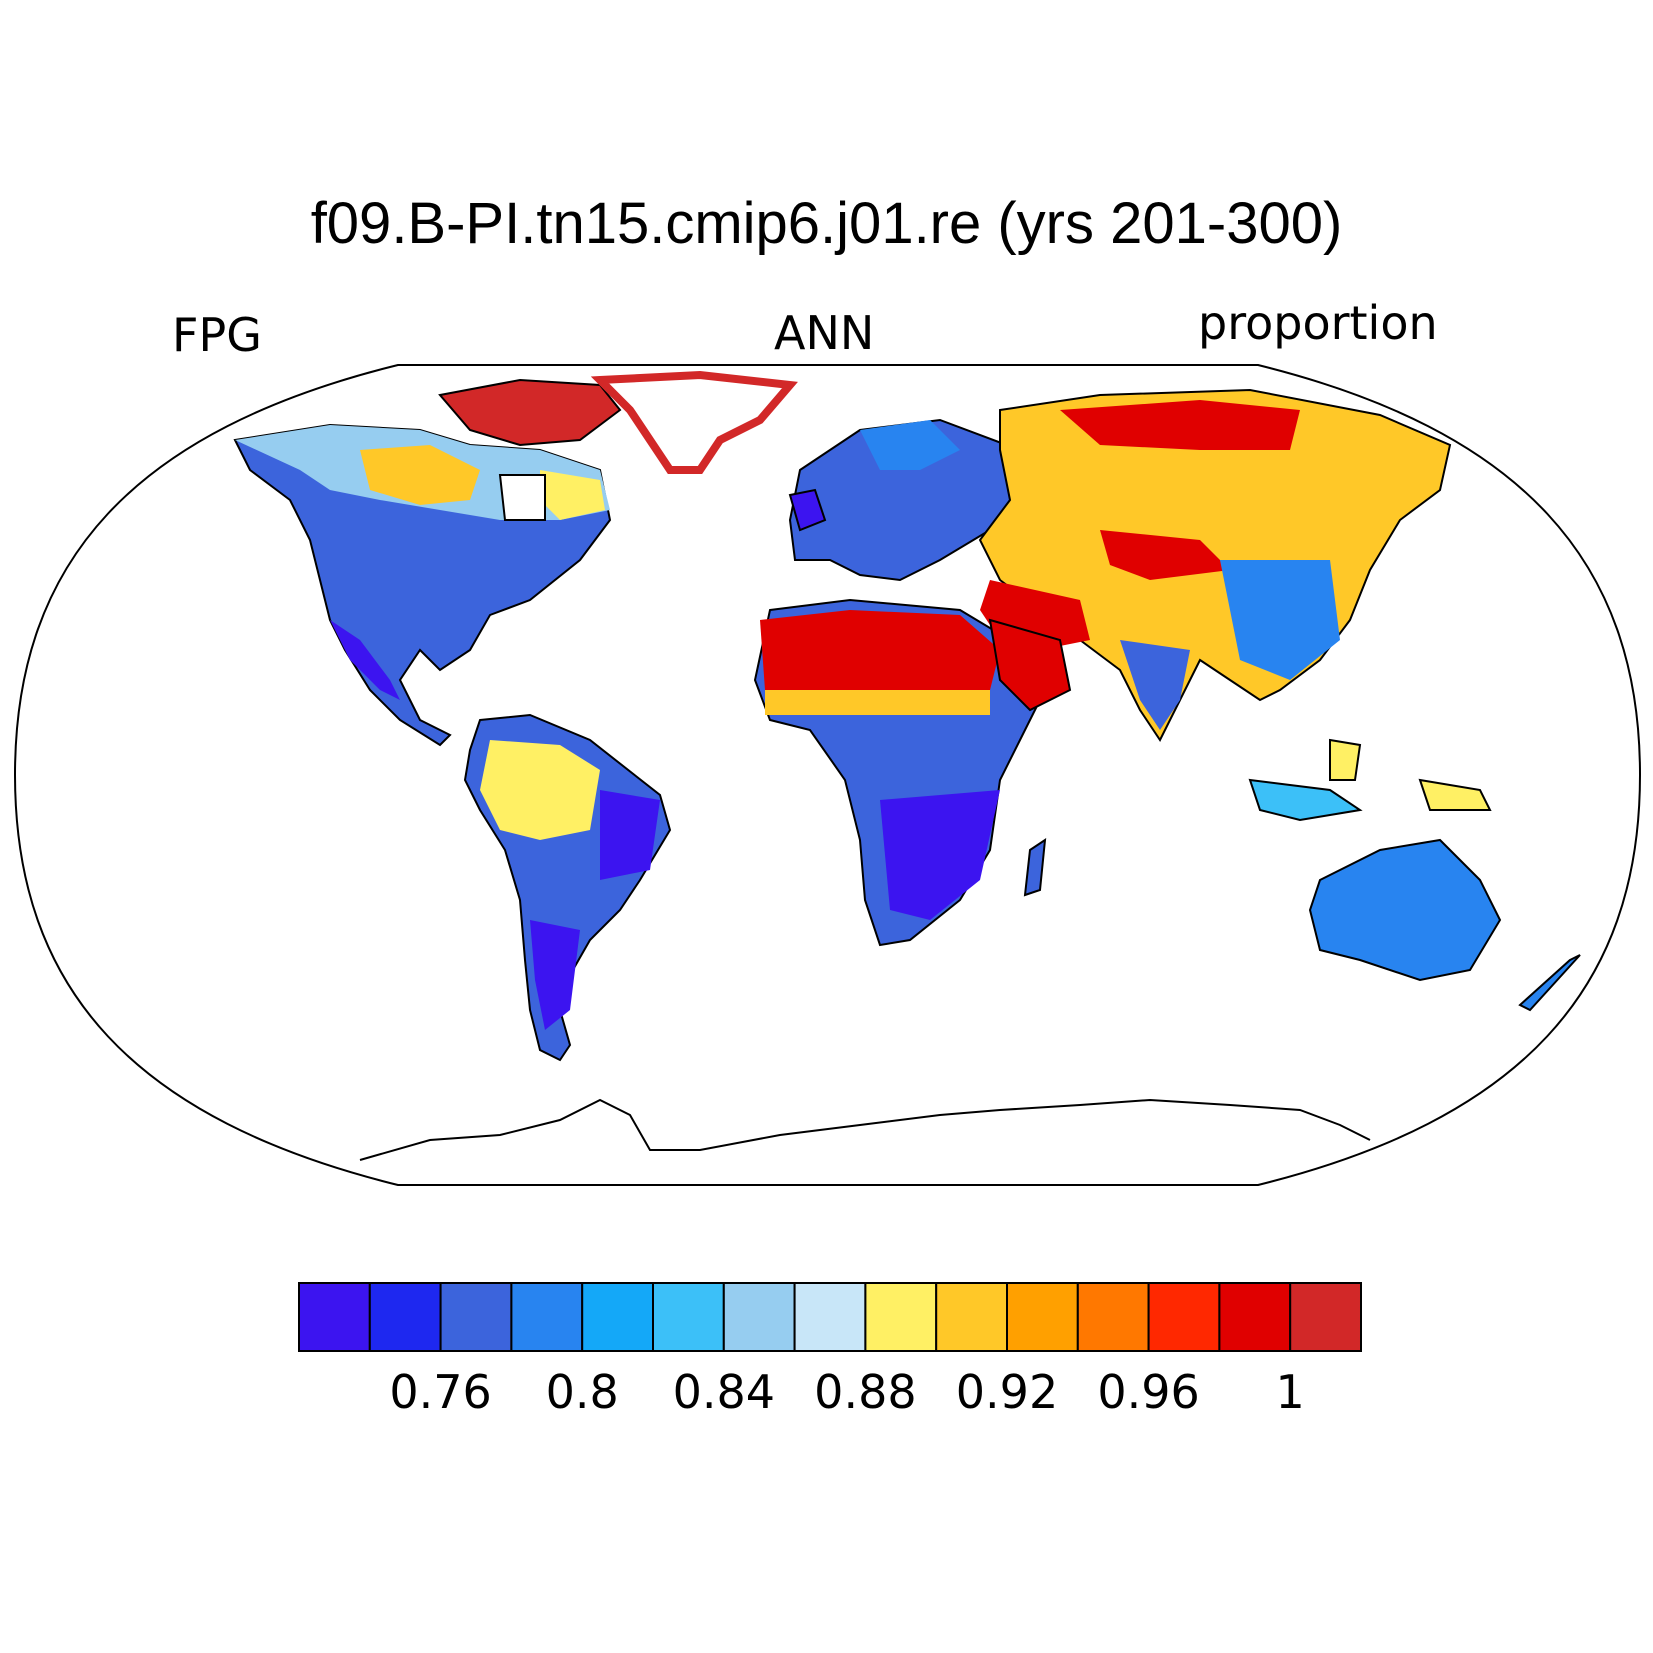 The height and width of the screenshot is (1653, 1653). I want to click on labrador, so click(572, 495).